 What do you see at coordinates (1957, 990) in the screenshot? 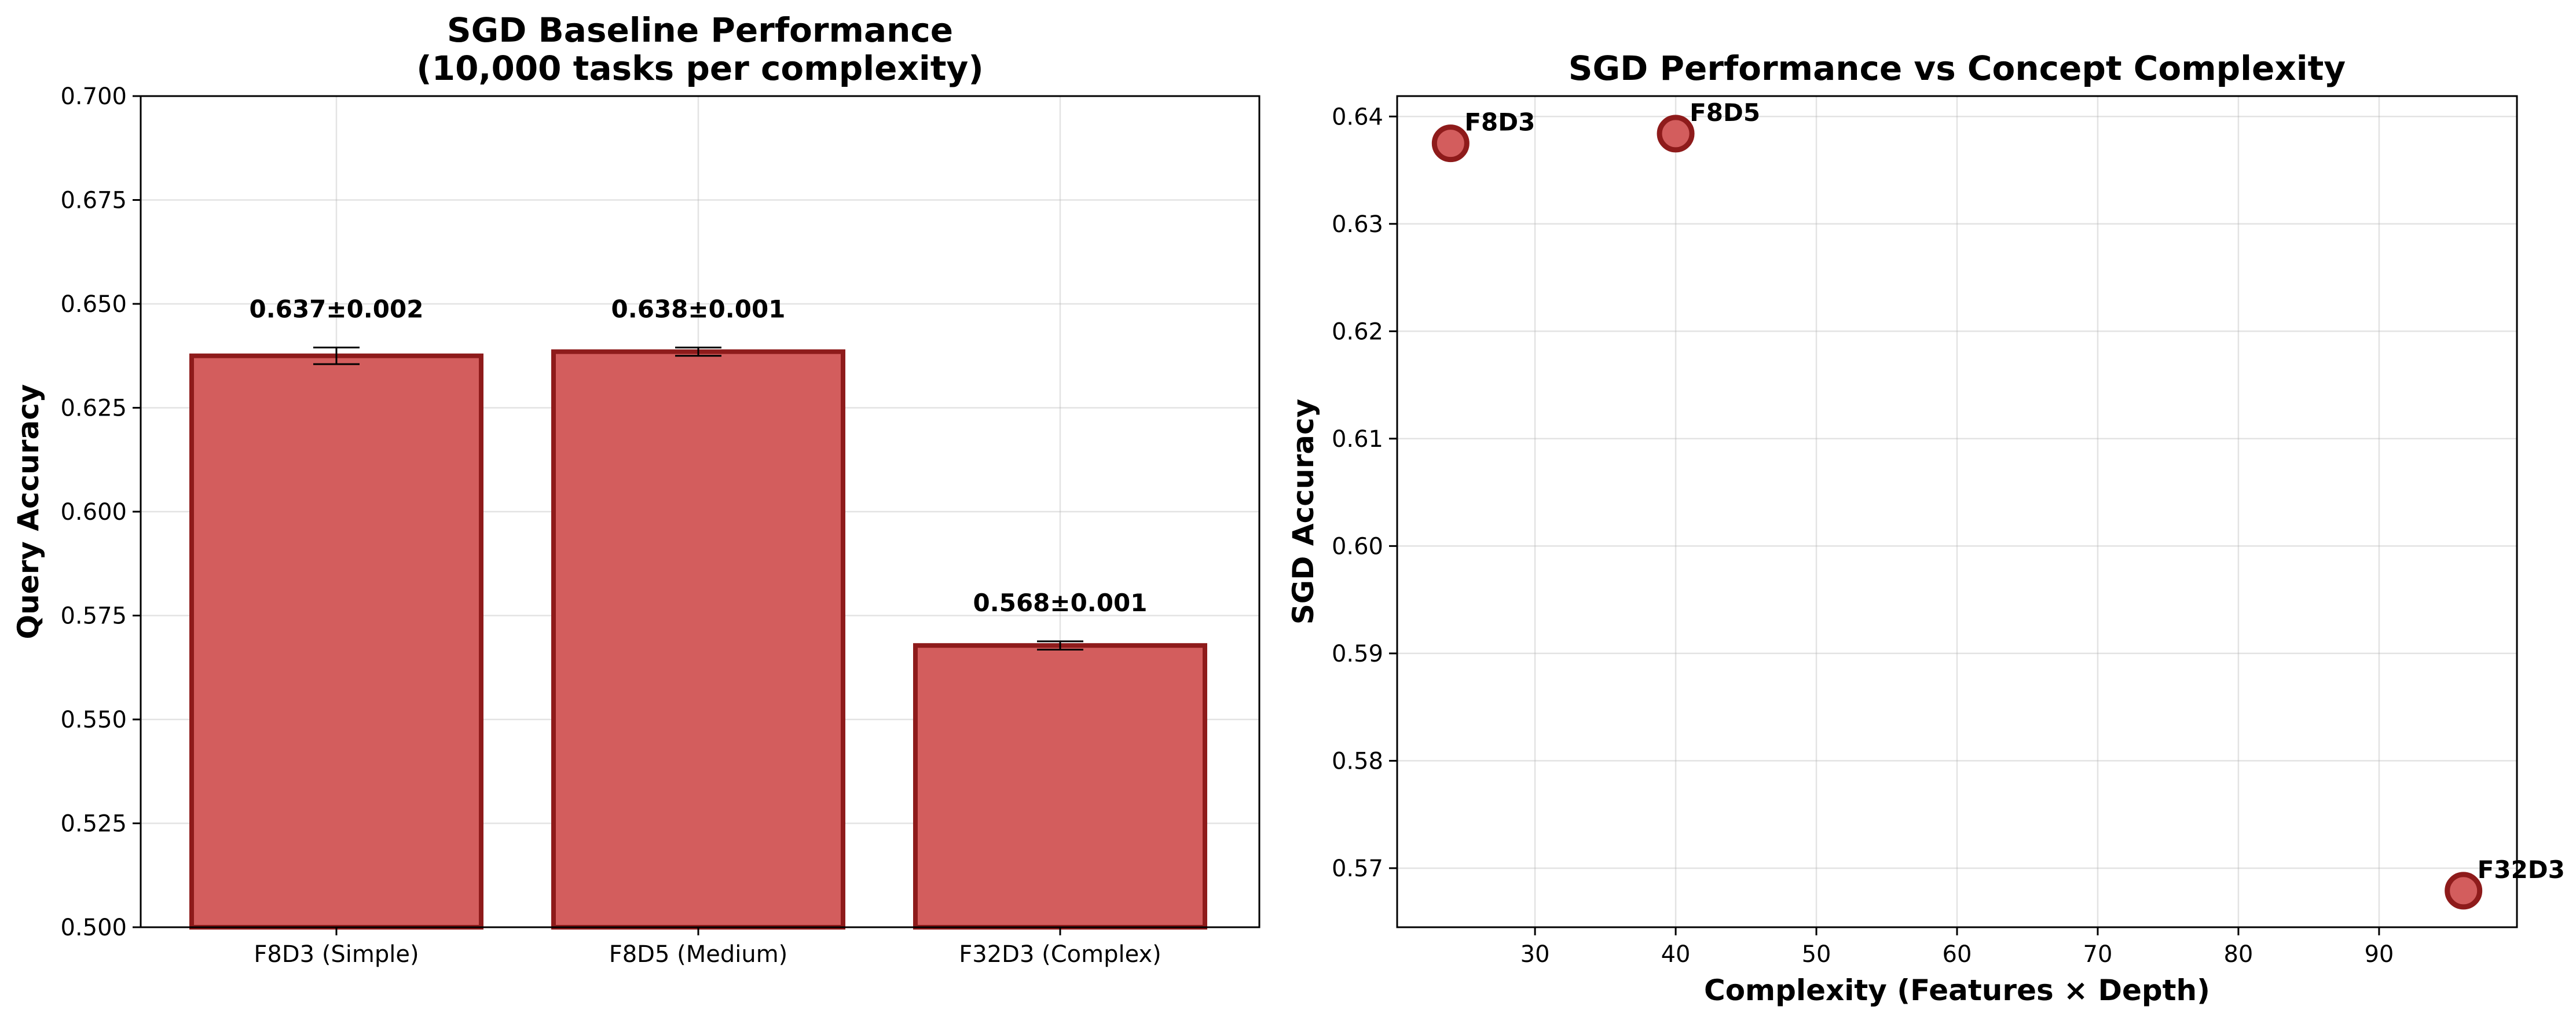
I see `scatter-chart-x-axis-label: Complexity (Features × Depth)` at bounding box center [1957, 990].